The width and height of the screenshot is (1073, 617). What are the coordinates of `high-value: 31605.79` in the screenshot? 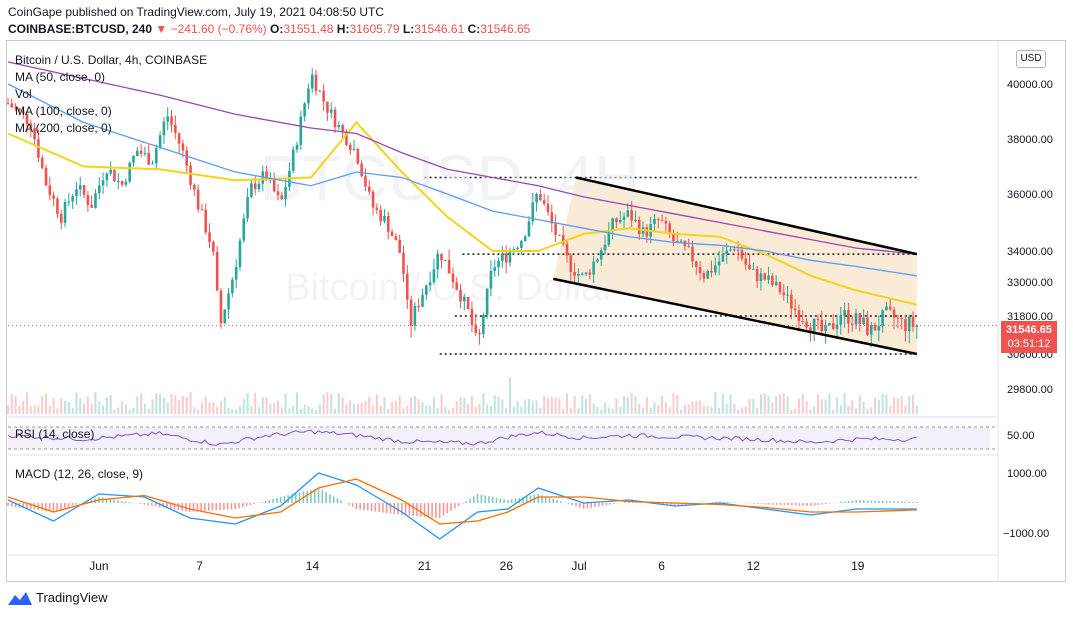 It's located at (374, 29).